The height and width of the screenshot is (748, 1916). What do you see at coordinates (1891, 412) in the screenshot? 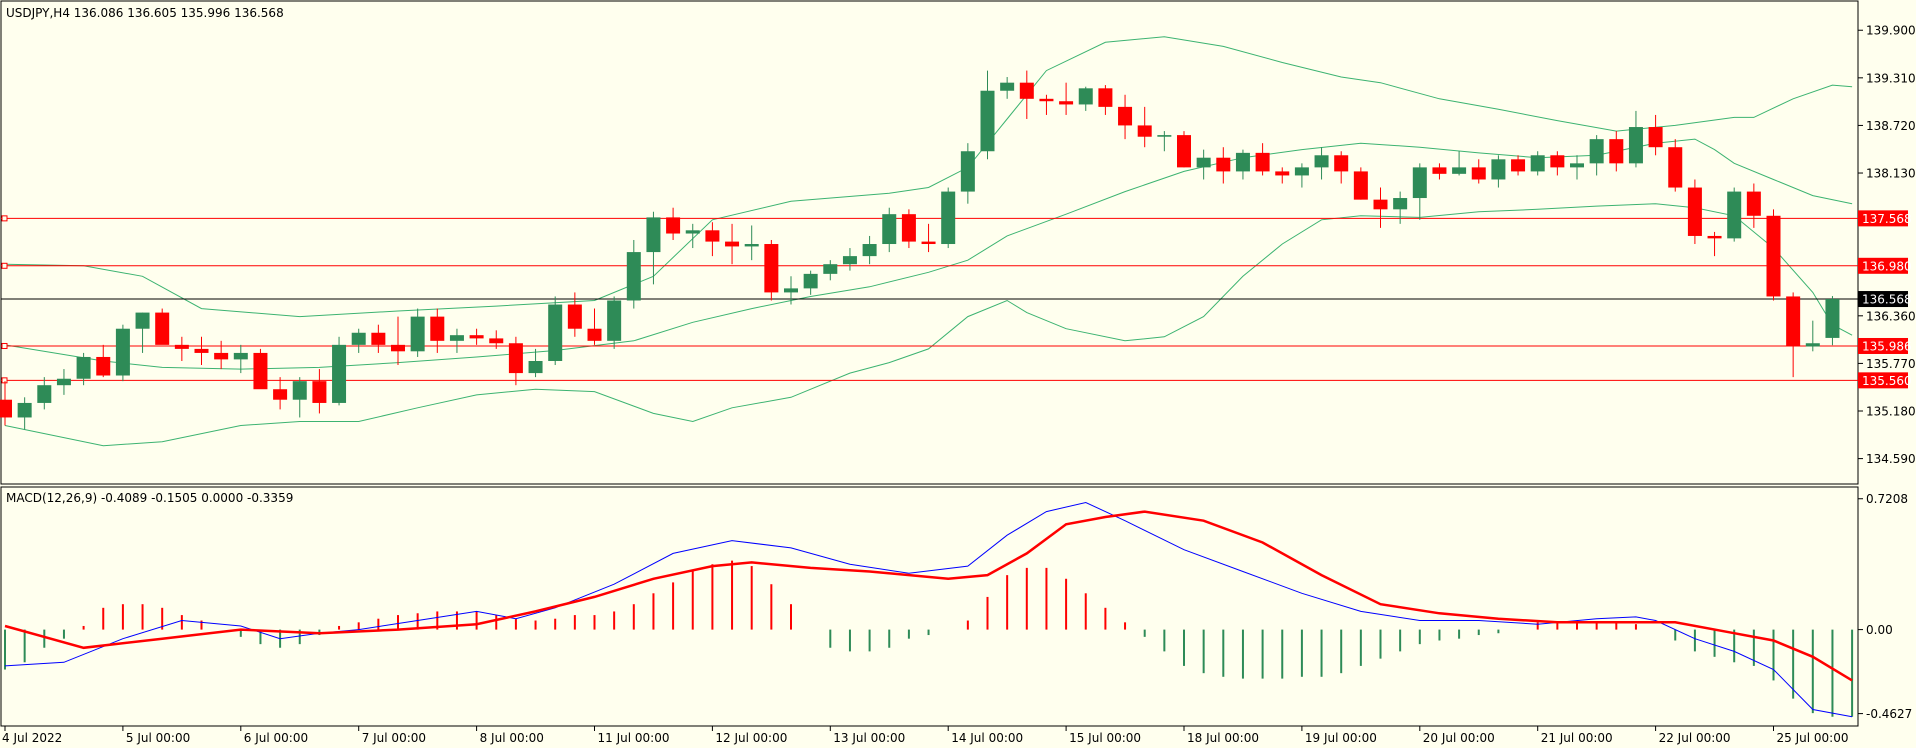
I see `price-axis-label: 135.180` at bounding box center [1891, 412].